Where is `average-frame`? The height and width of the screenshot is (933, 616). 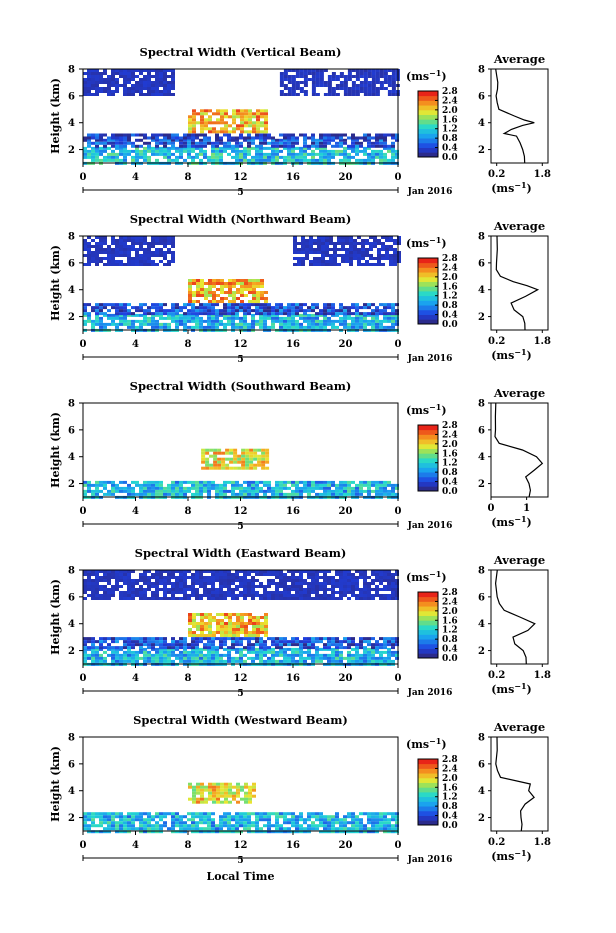
average-frame is located at coordinates (519, 450).